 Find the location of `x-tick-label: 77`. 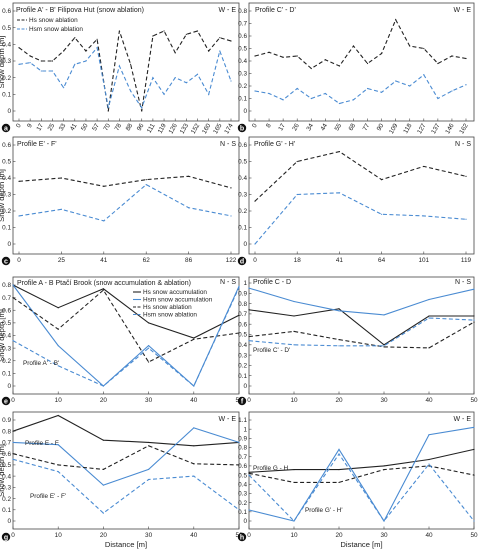

x-tick-label: 77 is located at coordinates (367, 127).